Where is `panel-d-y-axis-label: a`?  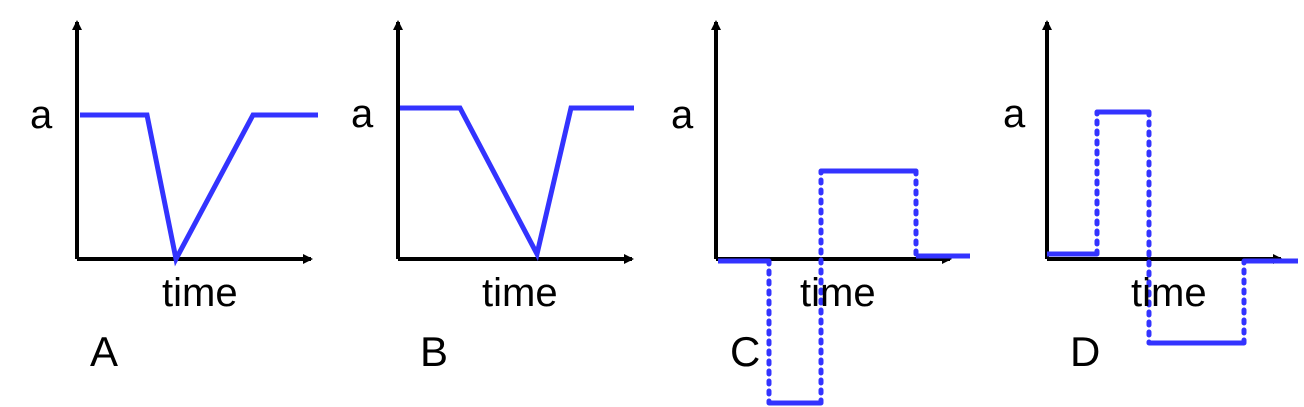
panel-d-y-axis-label: a is located at coordinates (1014, 114).